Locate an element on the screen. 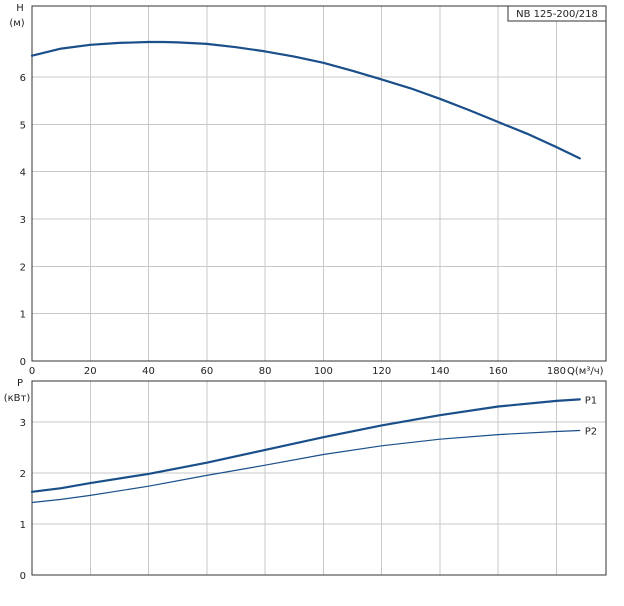  x-tick-label: 100 is located at coordinates (323, 371).